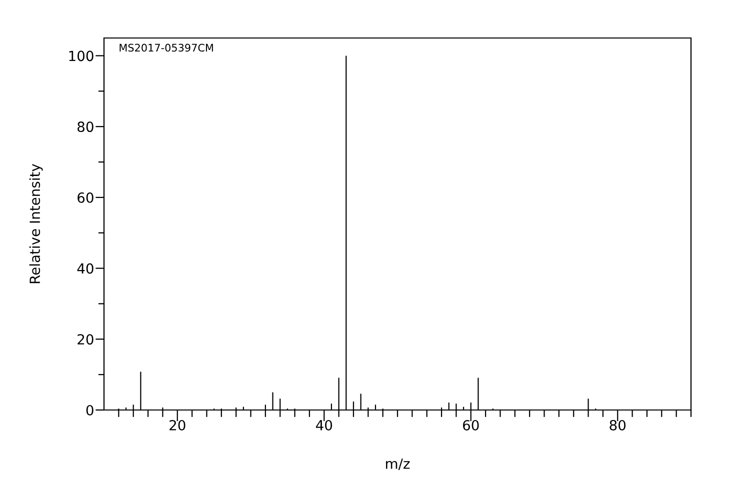 The height and width of the screenshot is (500, 746). Describe the element at coordinates (398, 464) in the screenshot. I see `x-axis-title: m/z` at that location.